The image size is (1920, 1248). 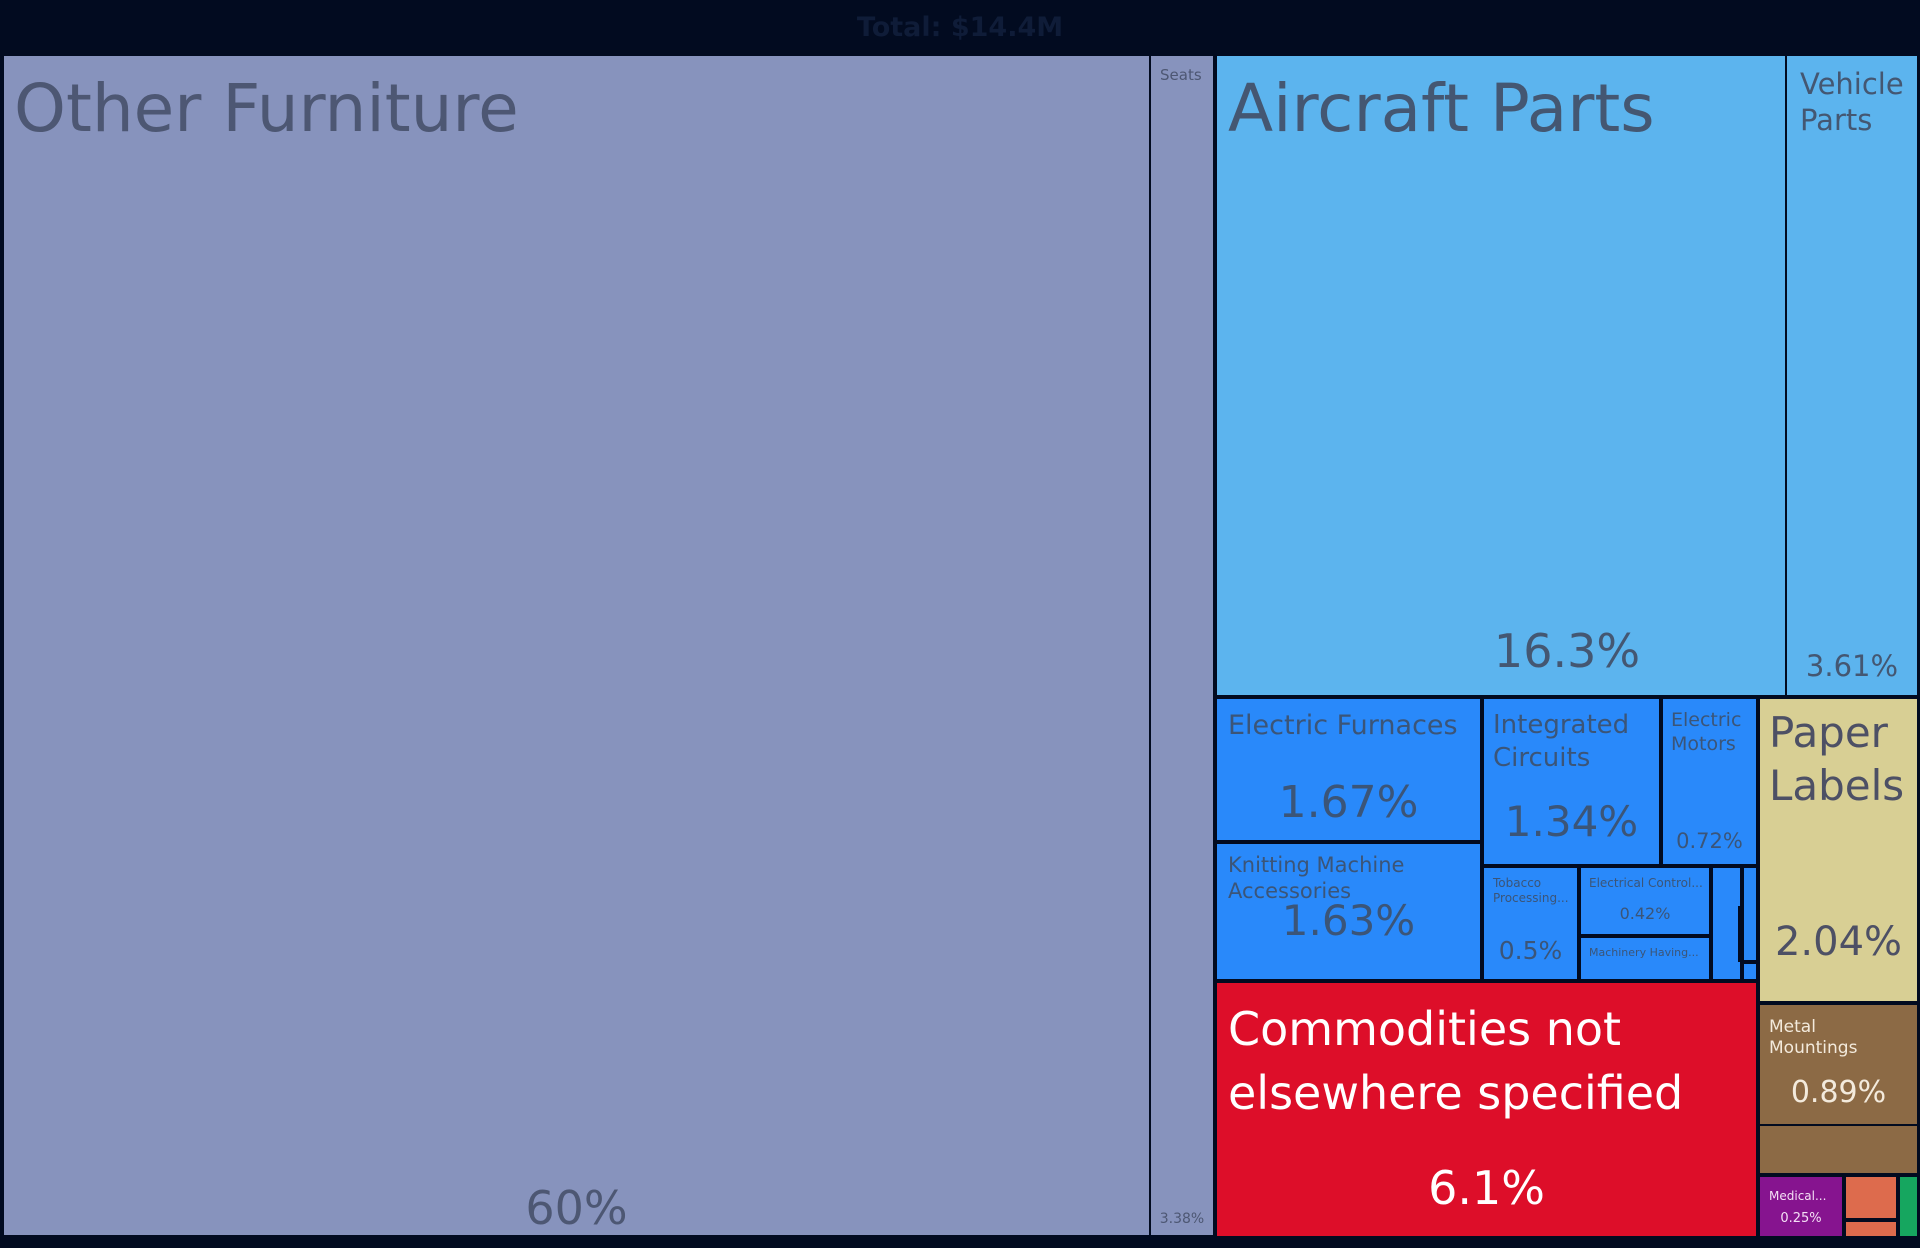 What do you see at coordinates (1567, 651) in the screenshot?
I see `tile-value: 16.3%` at bounding box center [1567, 651].